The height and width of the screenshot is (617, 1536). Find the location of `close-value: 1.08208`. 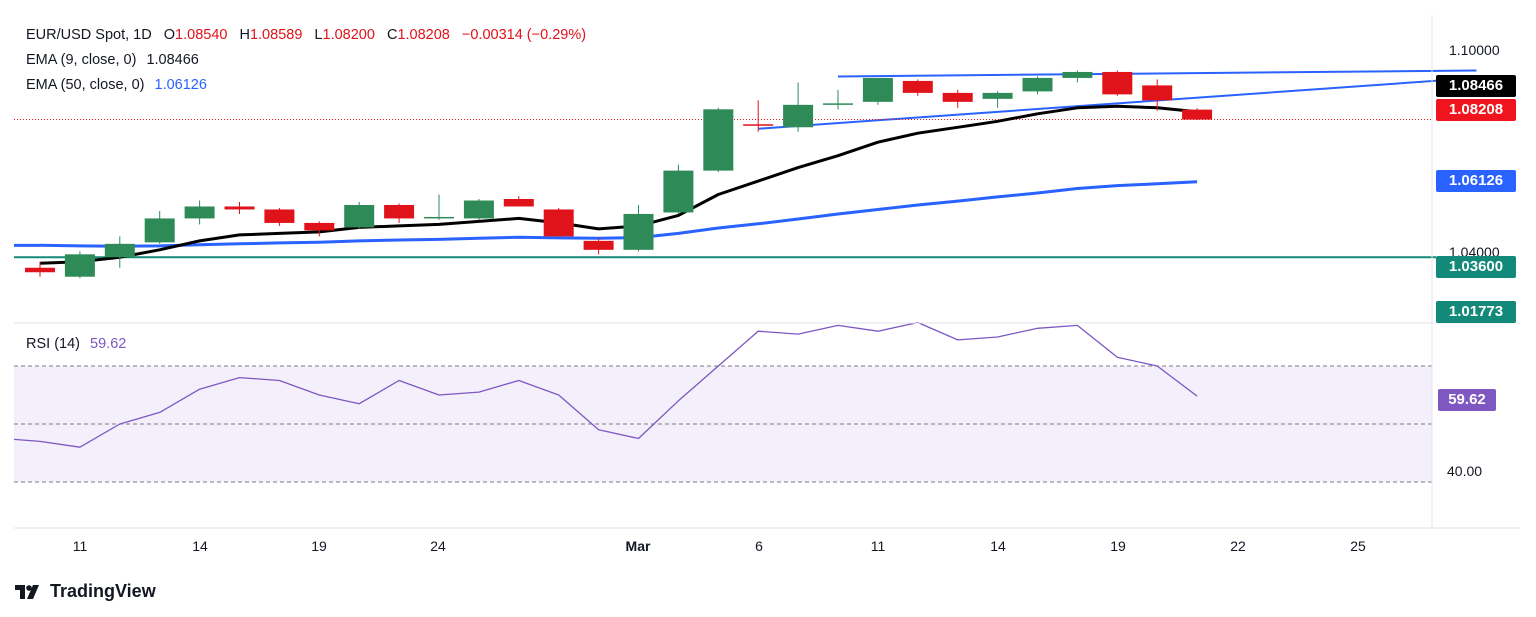

close-value: 1.08208 is located at coordinates (423, 35).